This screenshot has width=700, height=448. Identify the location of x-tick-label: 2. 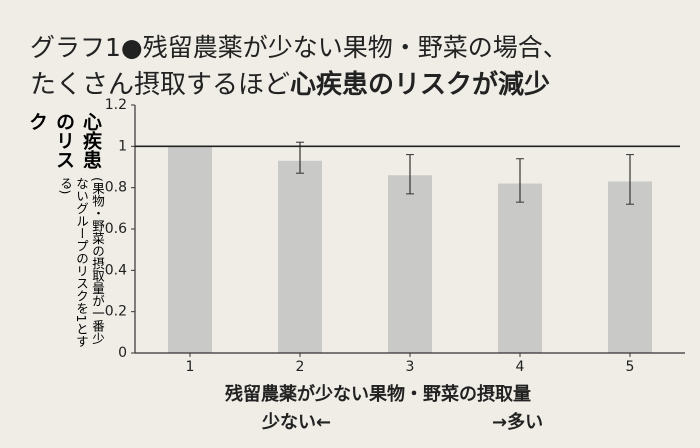
(300, 367).